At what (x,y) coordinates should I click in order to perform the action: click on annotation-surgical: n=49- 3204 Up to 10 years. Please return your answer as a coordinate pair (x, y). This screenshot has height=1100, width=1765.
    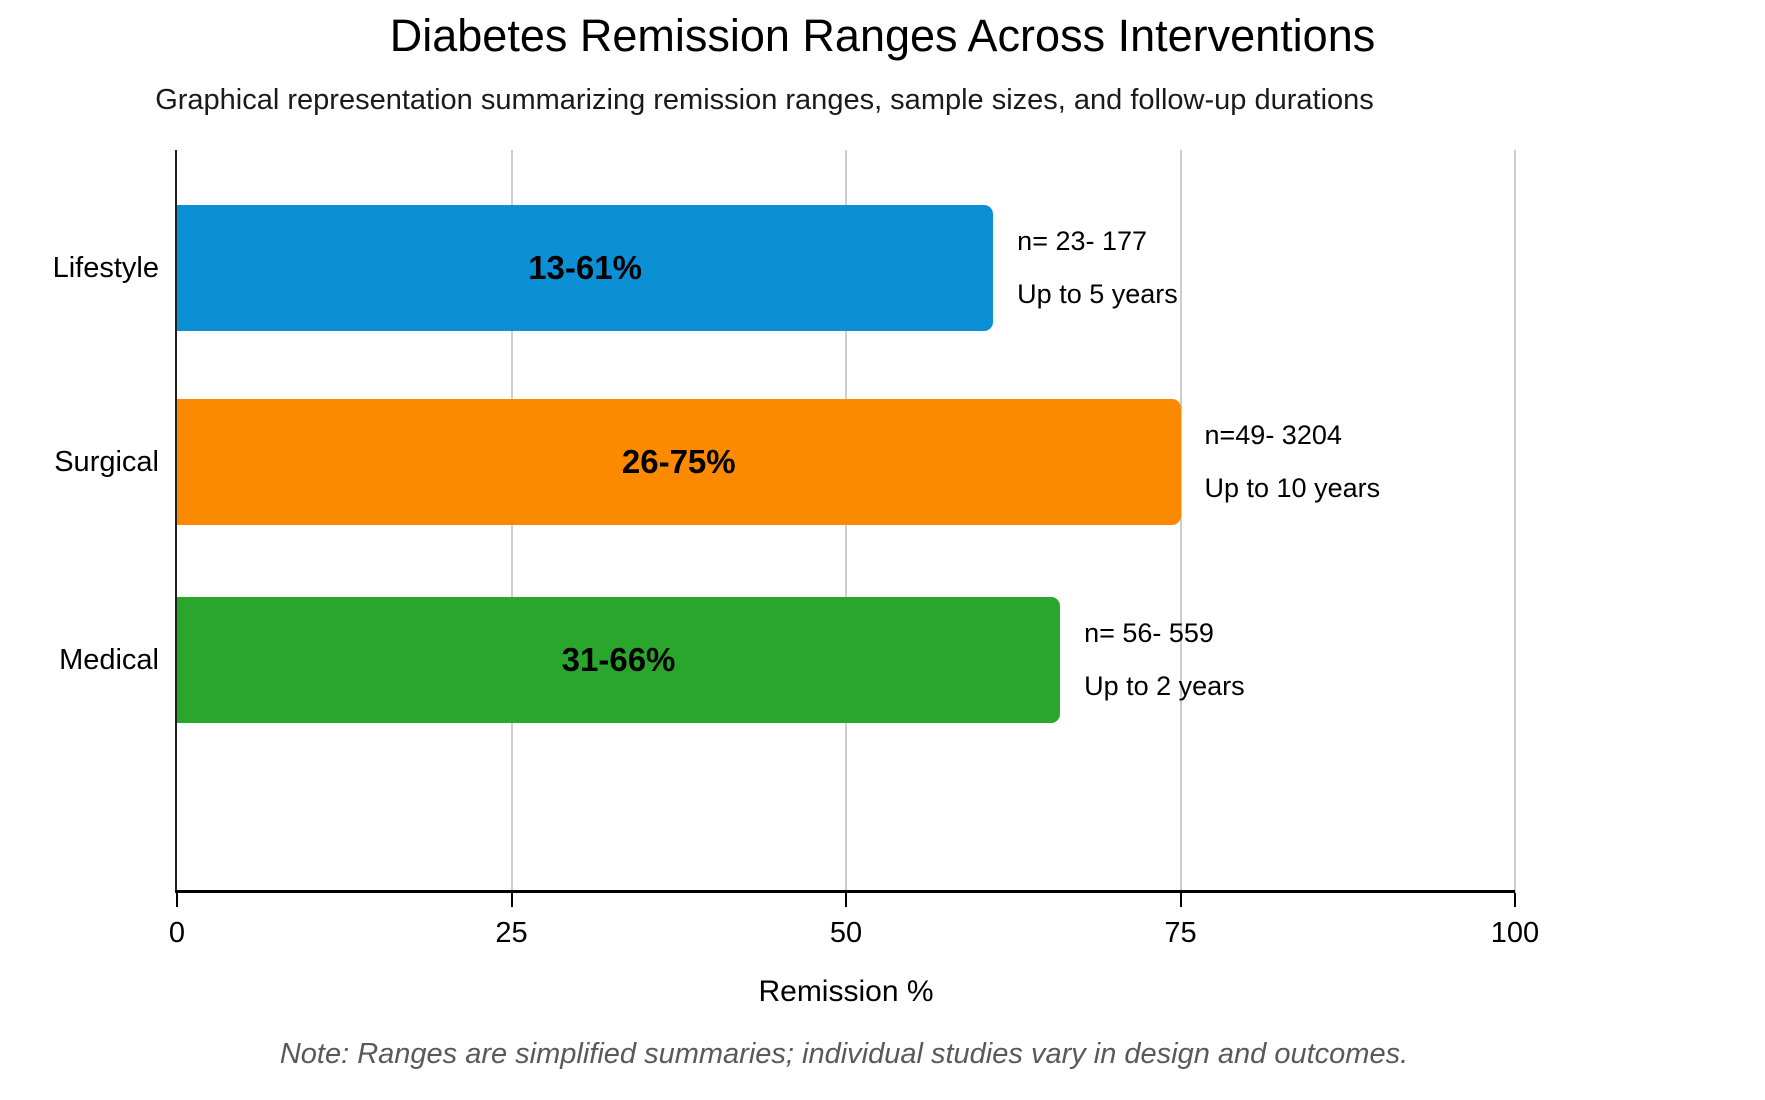
    Looking at the image, I should click on (1293, 462).